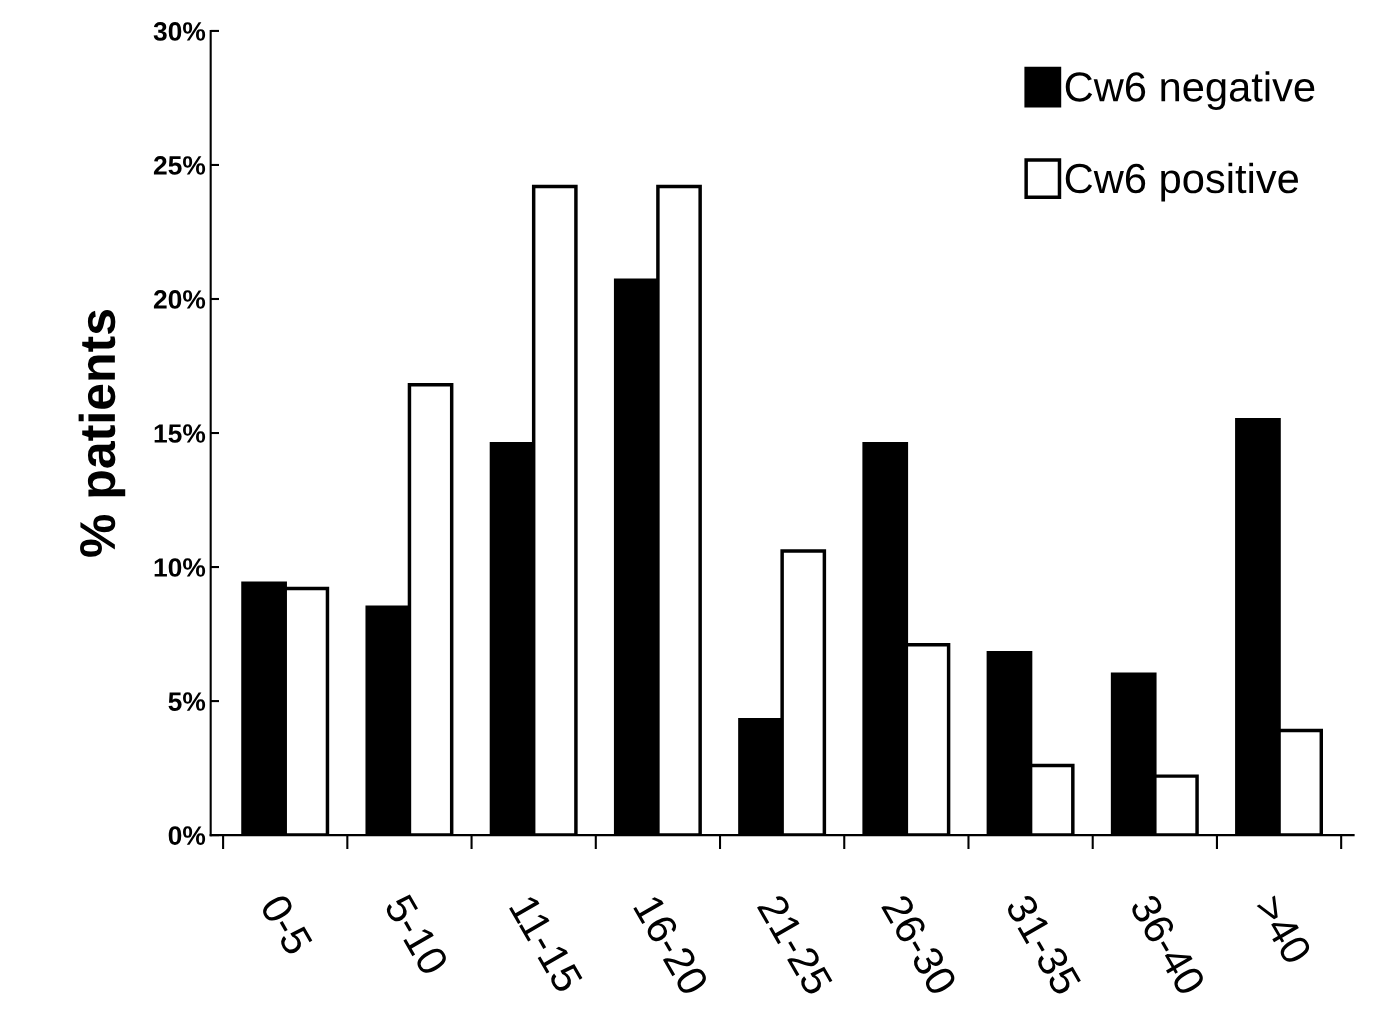 This screenshot has width=1377, height=1031. What do you see at coordinates (180, 567) in the screenshot?
I see `y-tick-label: 10%` at bounding box center [180, 567].